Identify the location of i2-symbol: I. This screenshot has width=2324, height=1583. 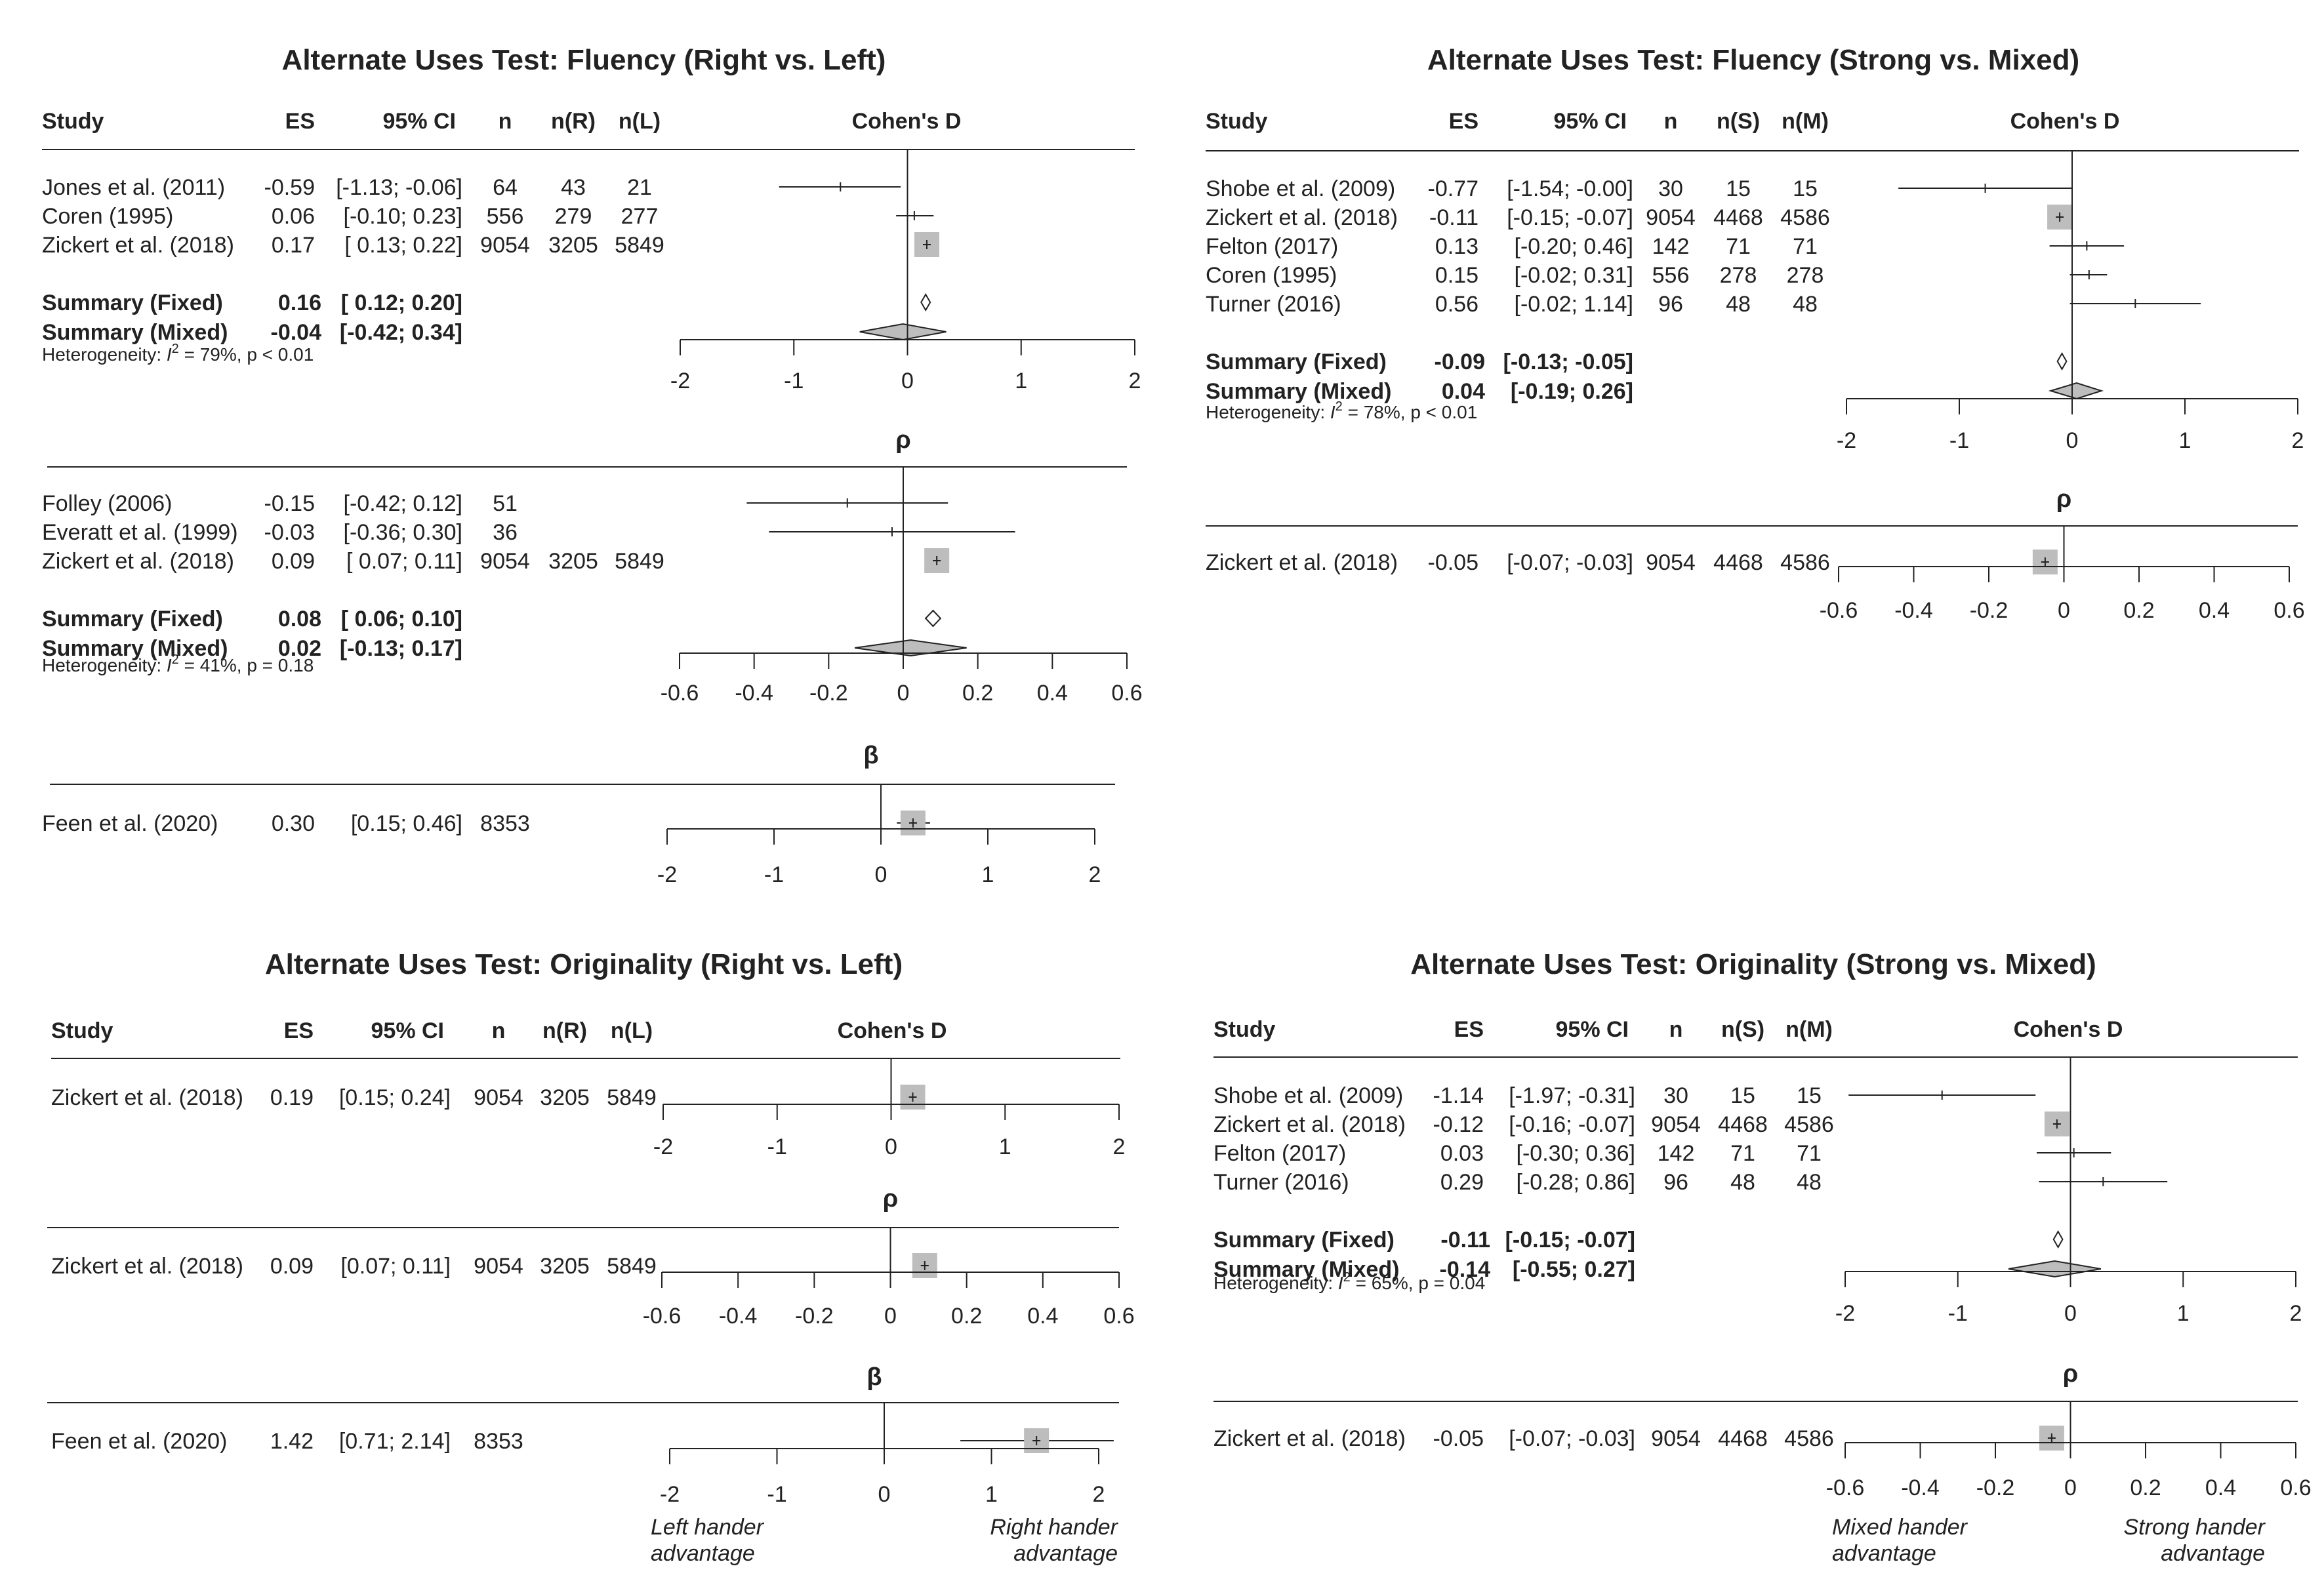
(1333, 412).